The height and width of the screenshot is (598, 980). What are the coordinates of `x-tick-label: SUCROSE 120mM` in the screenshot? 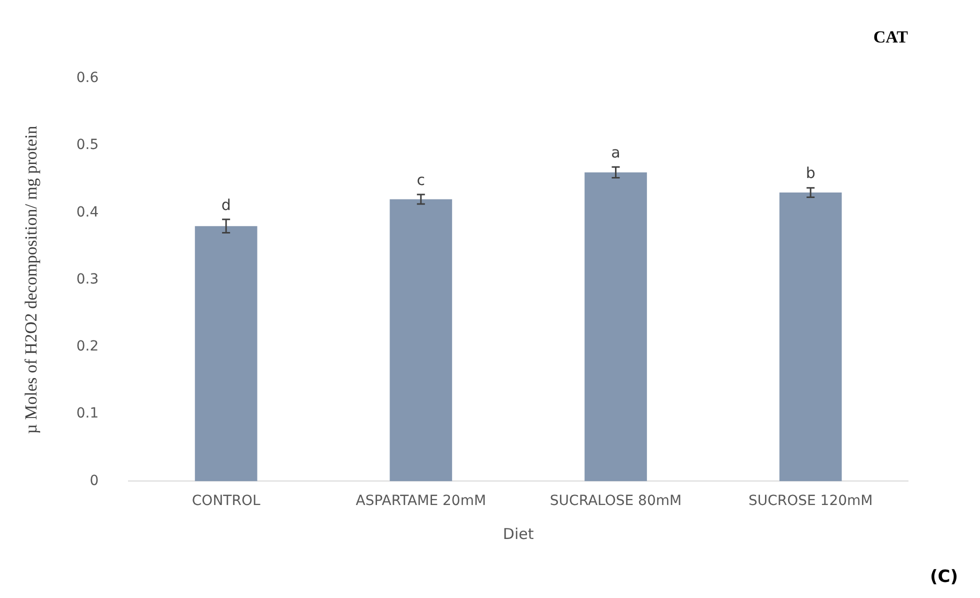 It's located at (810, 501).